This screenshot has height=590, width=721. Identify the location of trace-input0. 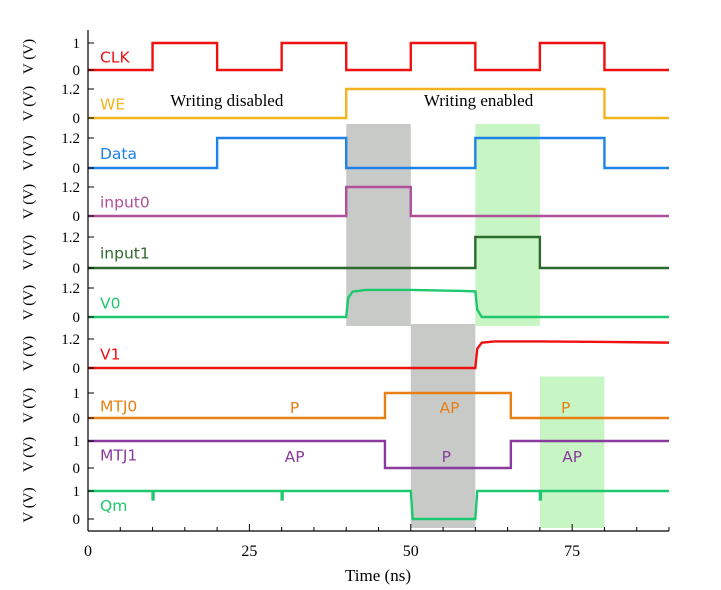
(378, 201).